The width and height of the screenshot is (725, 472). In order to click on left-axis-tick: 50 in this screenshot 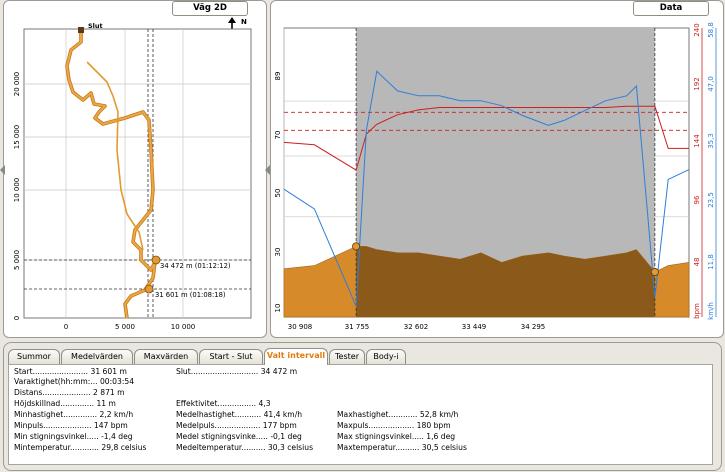, I will do `click(278, 193)`.